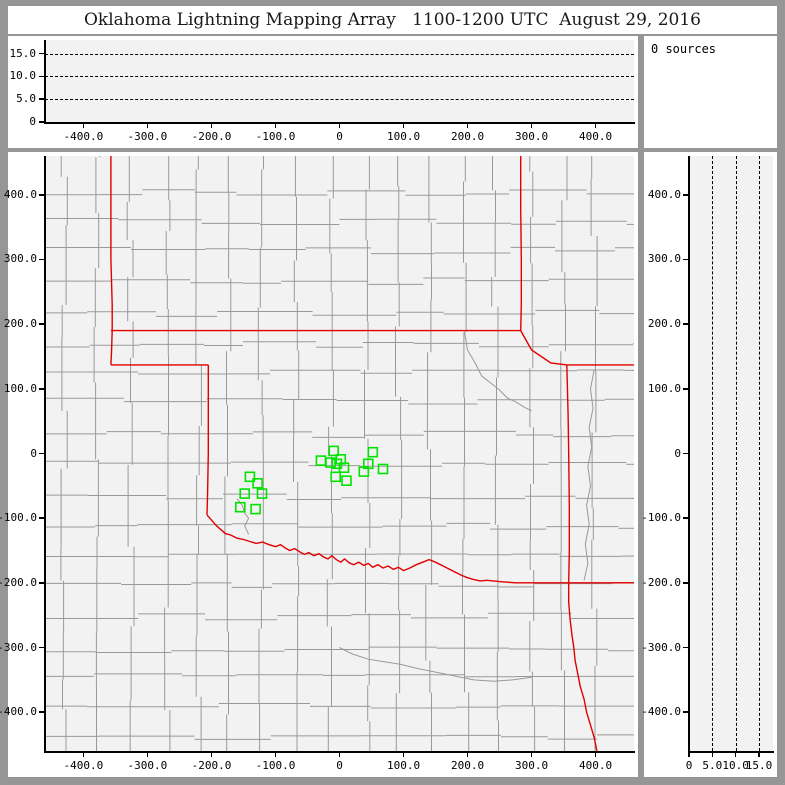 This screenshot has width=785, height=785. I want to click on plan-view-y-tick-label: 400.0, so click(20, 194).